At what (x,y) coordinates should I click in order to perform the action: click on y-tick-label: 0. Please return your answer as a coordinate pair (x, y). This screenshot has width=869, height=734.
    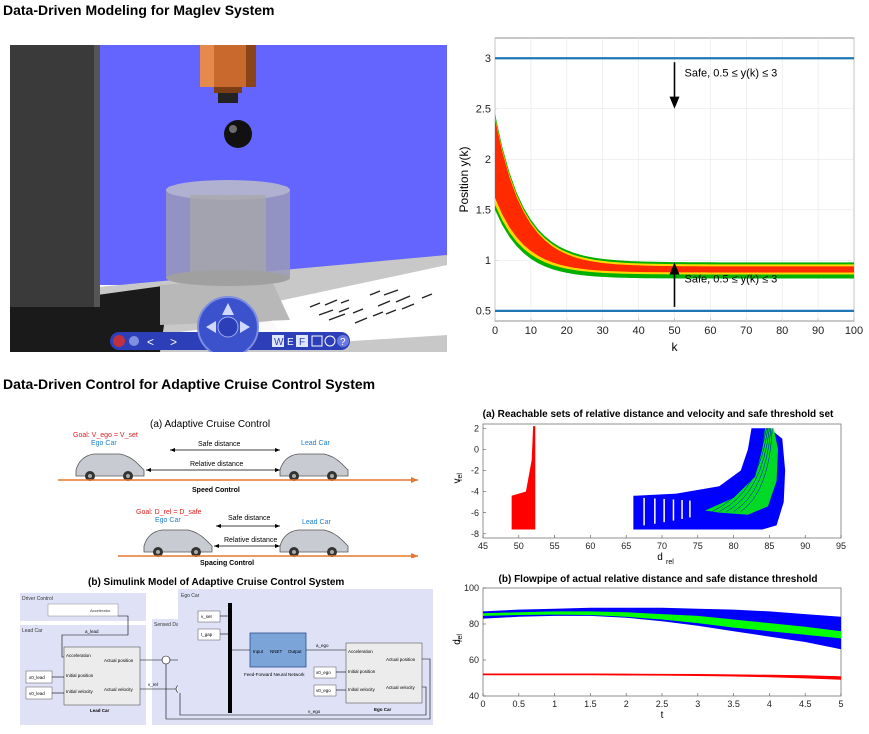
    Looking at the image, I should click on (476, 449).